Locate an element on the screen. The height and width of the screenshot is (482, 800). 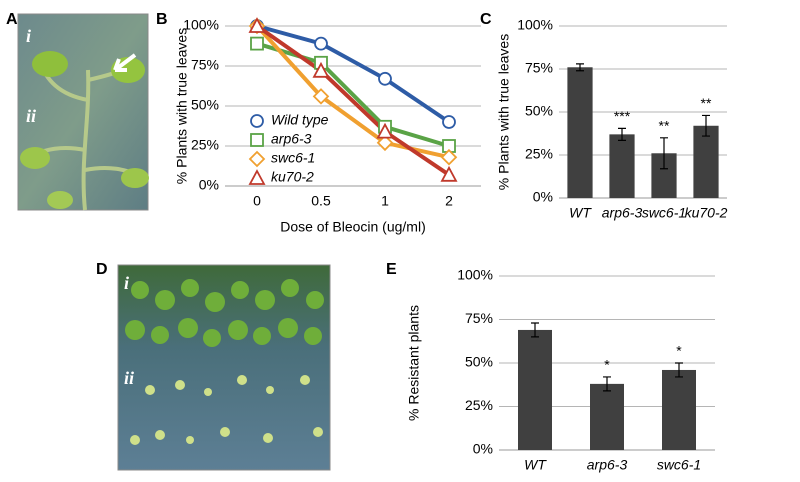
seedlings-row-i is located at coordinates (224, 313).